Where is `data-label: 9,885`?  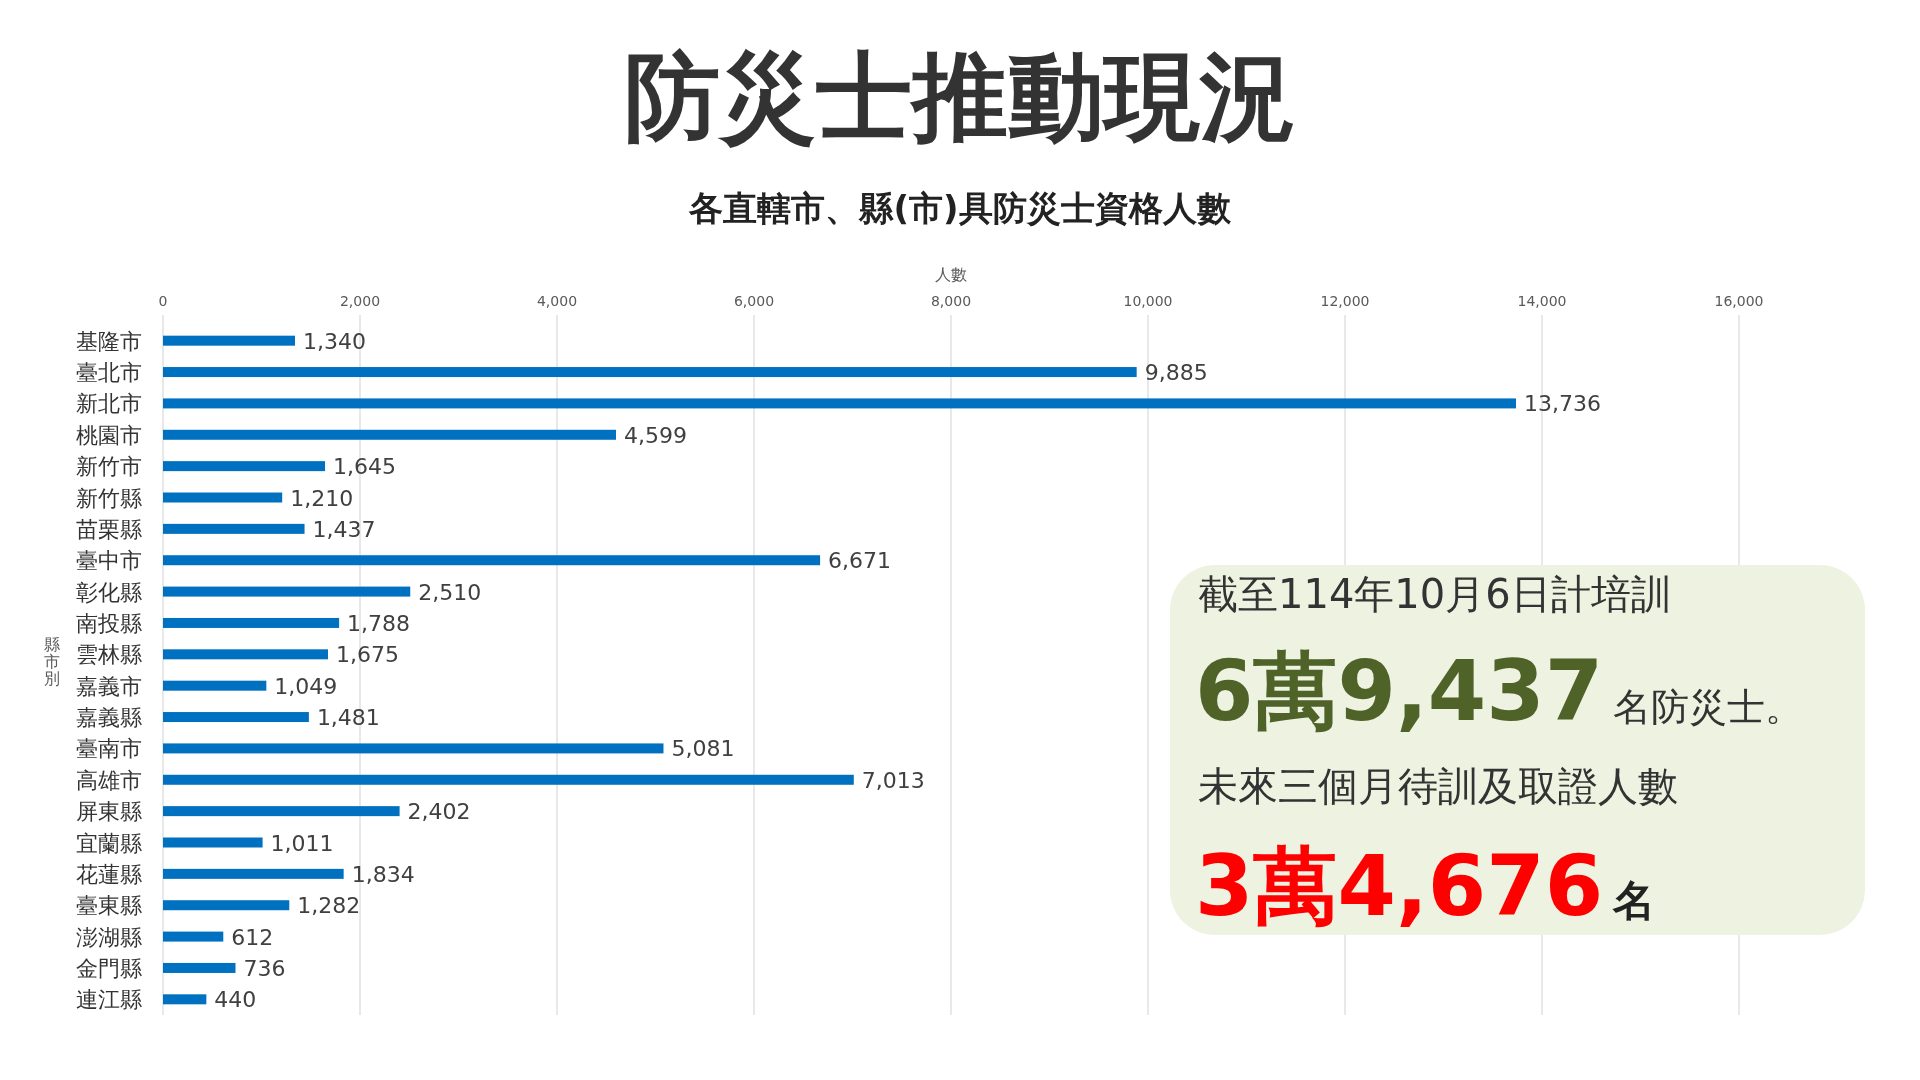 data-label: 9,885 is located at coordinates (1176, 373).